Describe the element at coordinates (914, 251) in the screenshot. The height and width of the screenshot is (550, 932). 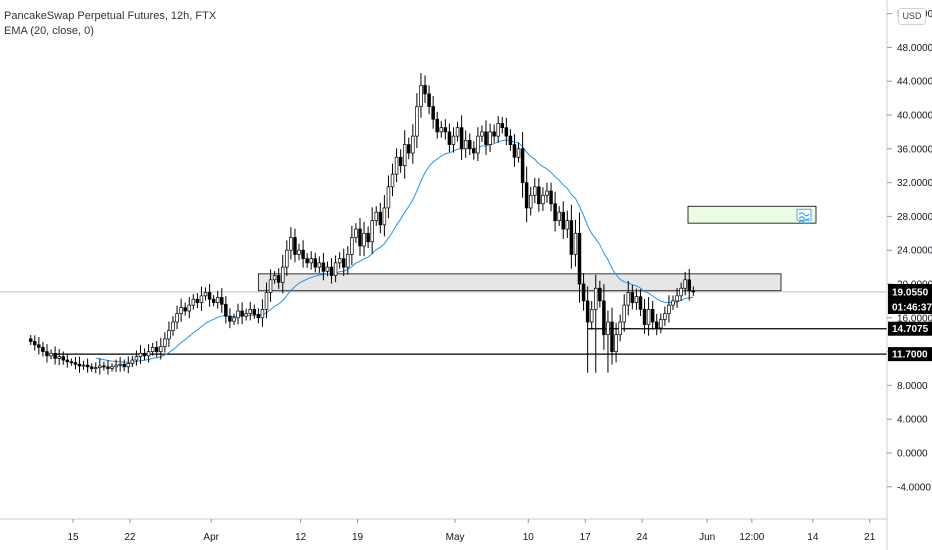
I see `y-tick-label: 24.0000` at that location.